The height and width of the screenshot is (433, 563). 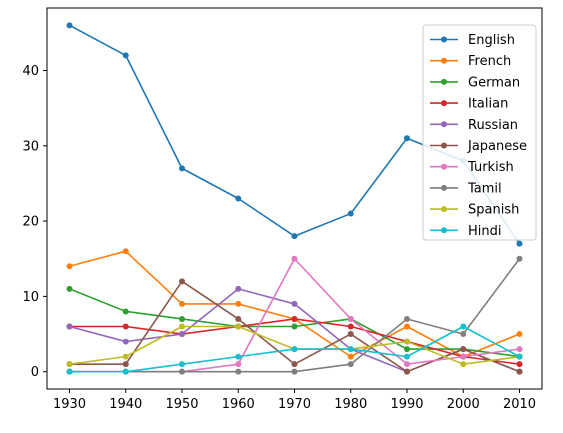 I want to click on legend-label: Tamil, so click(x=484, y=188).